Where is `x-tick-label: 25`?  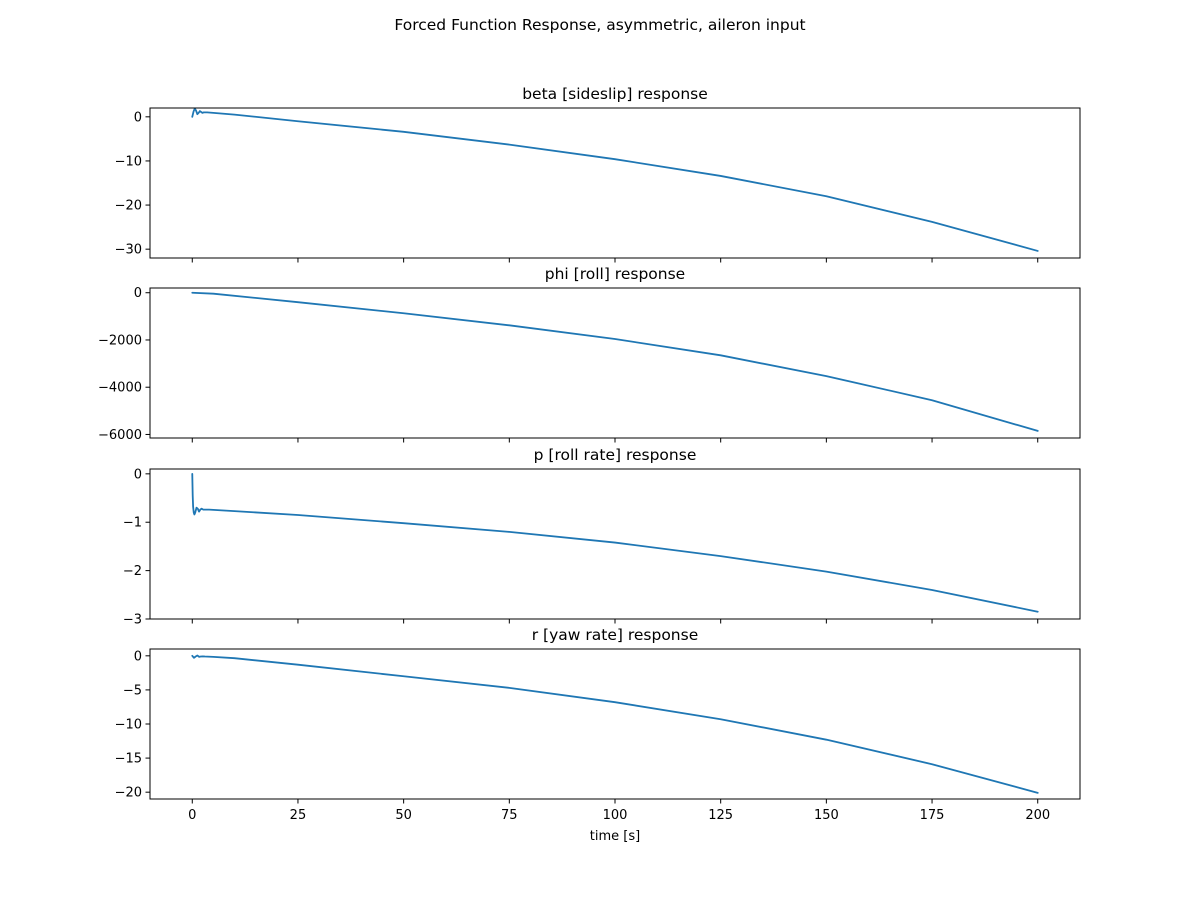 x-tick-label: 25 is located at coordinates (298, 815).